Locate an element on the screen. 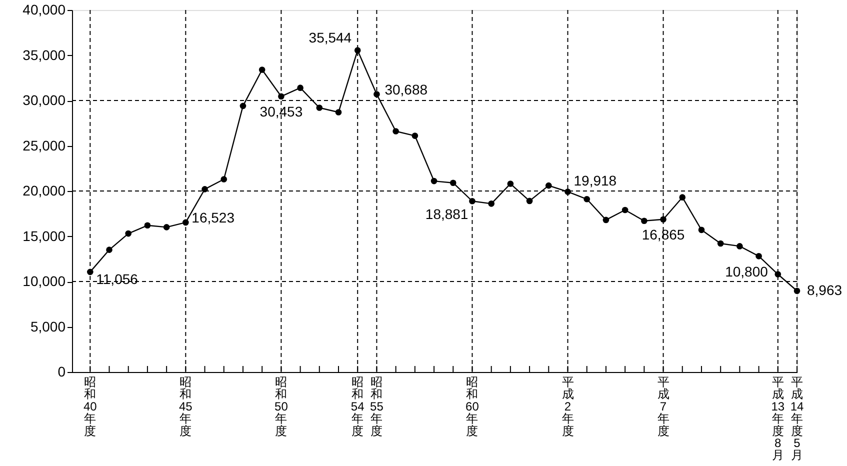  data-label: 35,544 is located at coordinates (330, 37).